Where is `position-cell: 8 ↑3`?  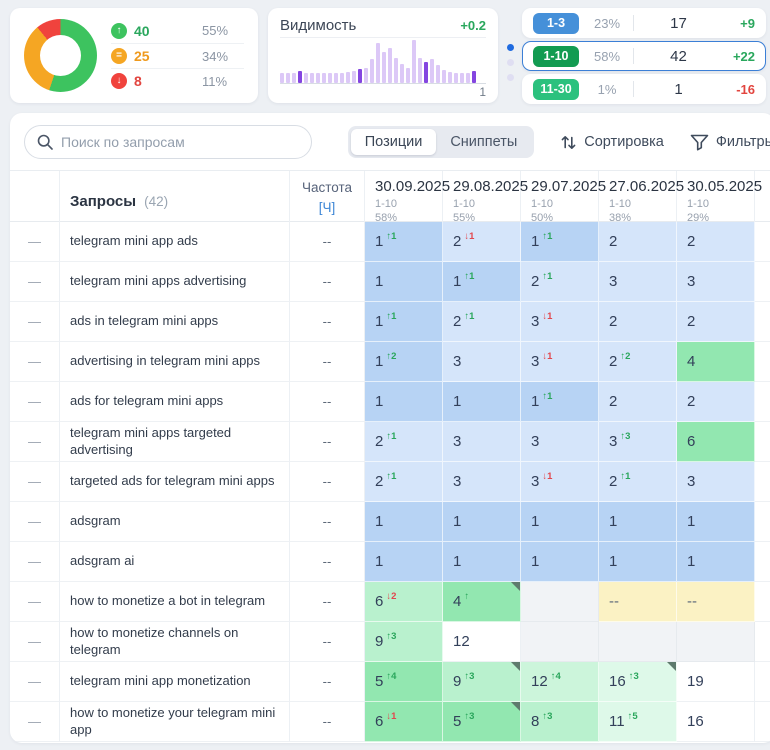 position-cell: 8 ↑3 is located at coordinates (560, 722).